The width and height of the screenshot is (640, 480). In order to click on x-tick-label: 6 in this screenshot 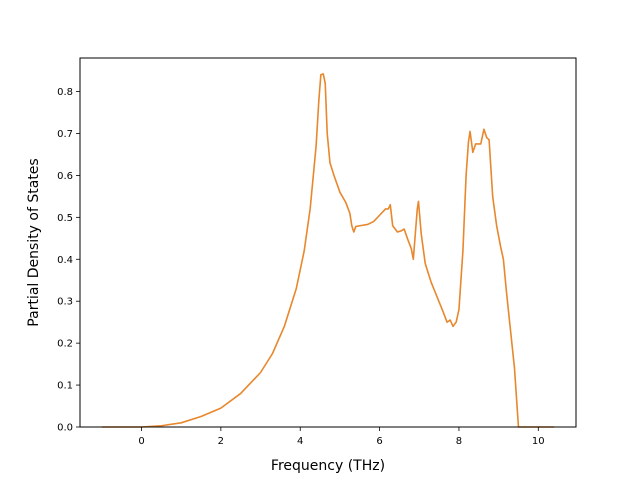, I will do `click(379, 441)`.